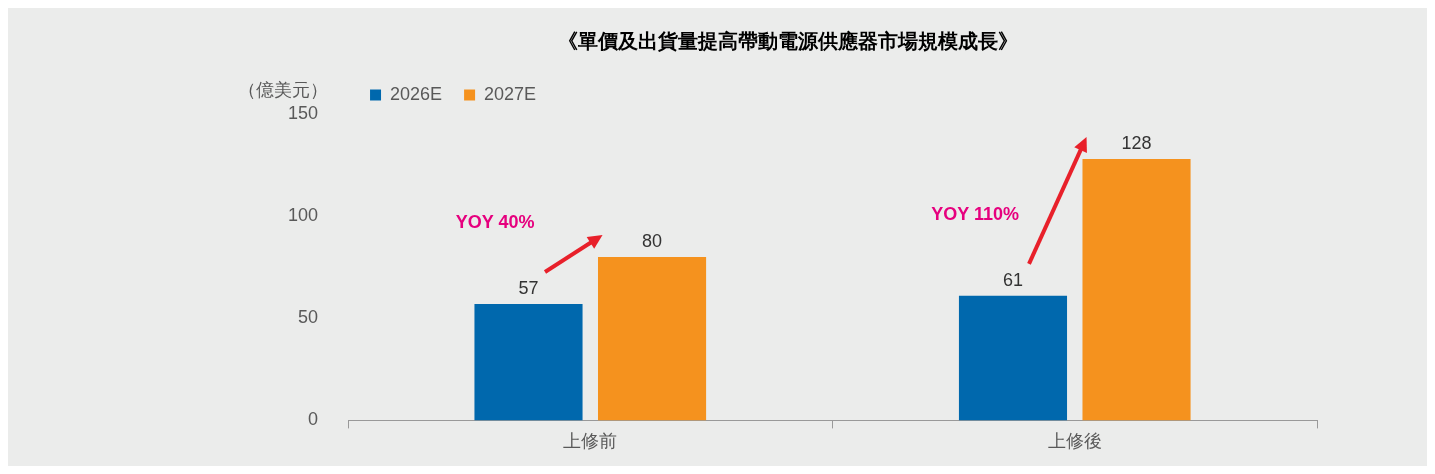 This screenshot has height=474, width=1435. I want to click on chart-title: 《單價及出貨量提高帶動電源供應器市場規模成長》, so click(787, 41).